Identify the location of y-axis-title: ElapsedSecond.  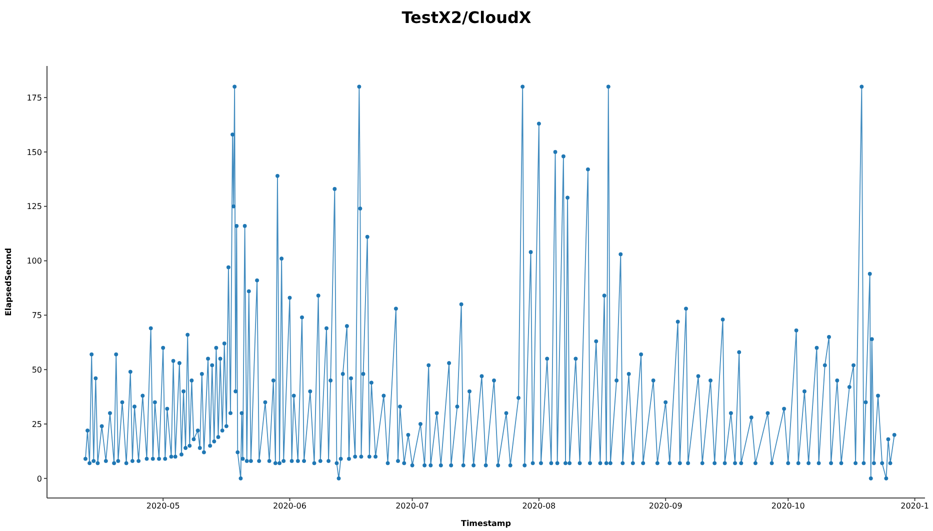
(8, 282).